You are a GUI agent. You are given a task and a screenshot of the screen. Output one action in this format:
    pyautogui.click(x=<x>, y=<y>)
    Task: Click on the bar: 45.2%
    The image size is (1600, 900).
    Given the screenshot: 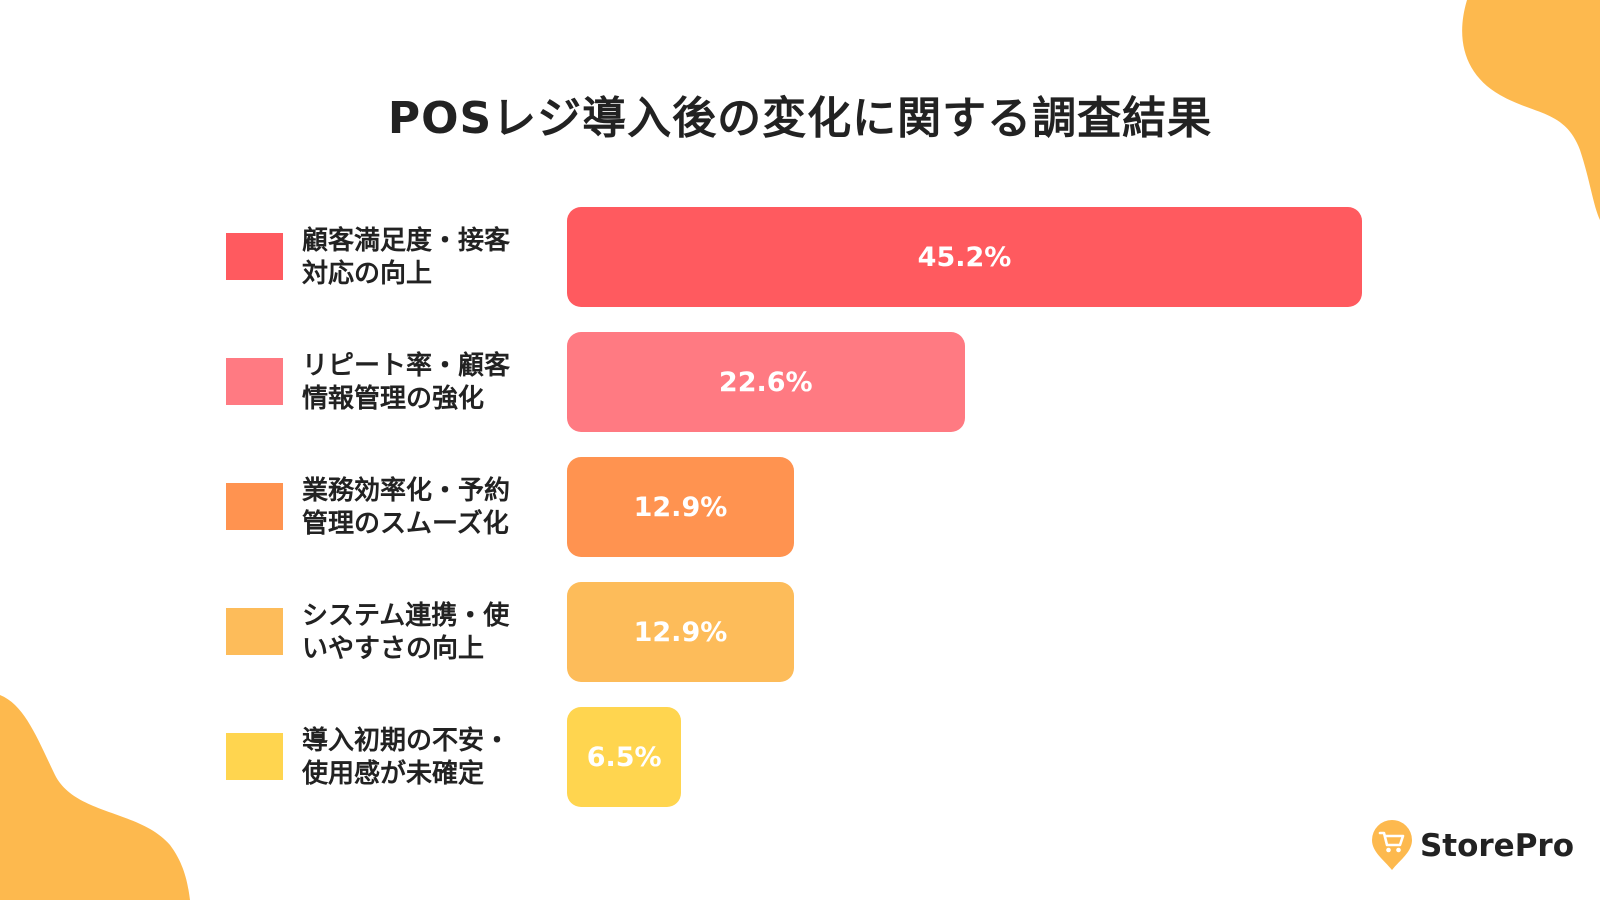 What is the action you would take?
    pyautogui.click(x=964, y=257)
    